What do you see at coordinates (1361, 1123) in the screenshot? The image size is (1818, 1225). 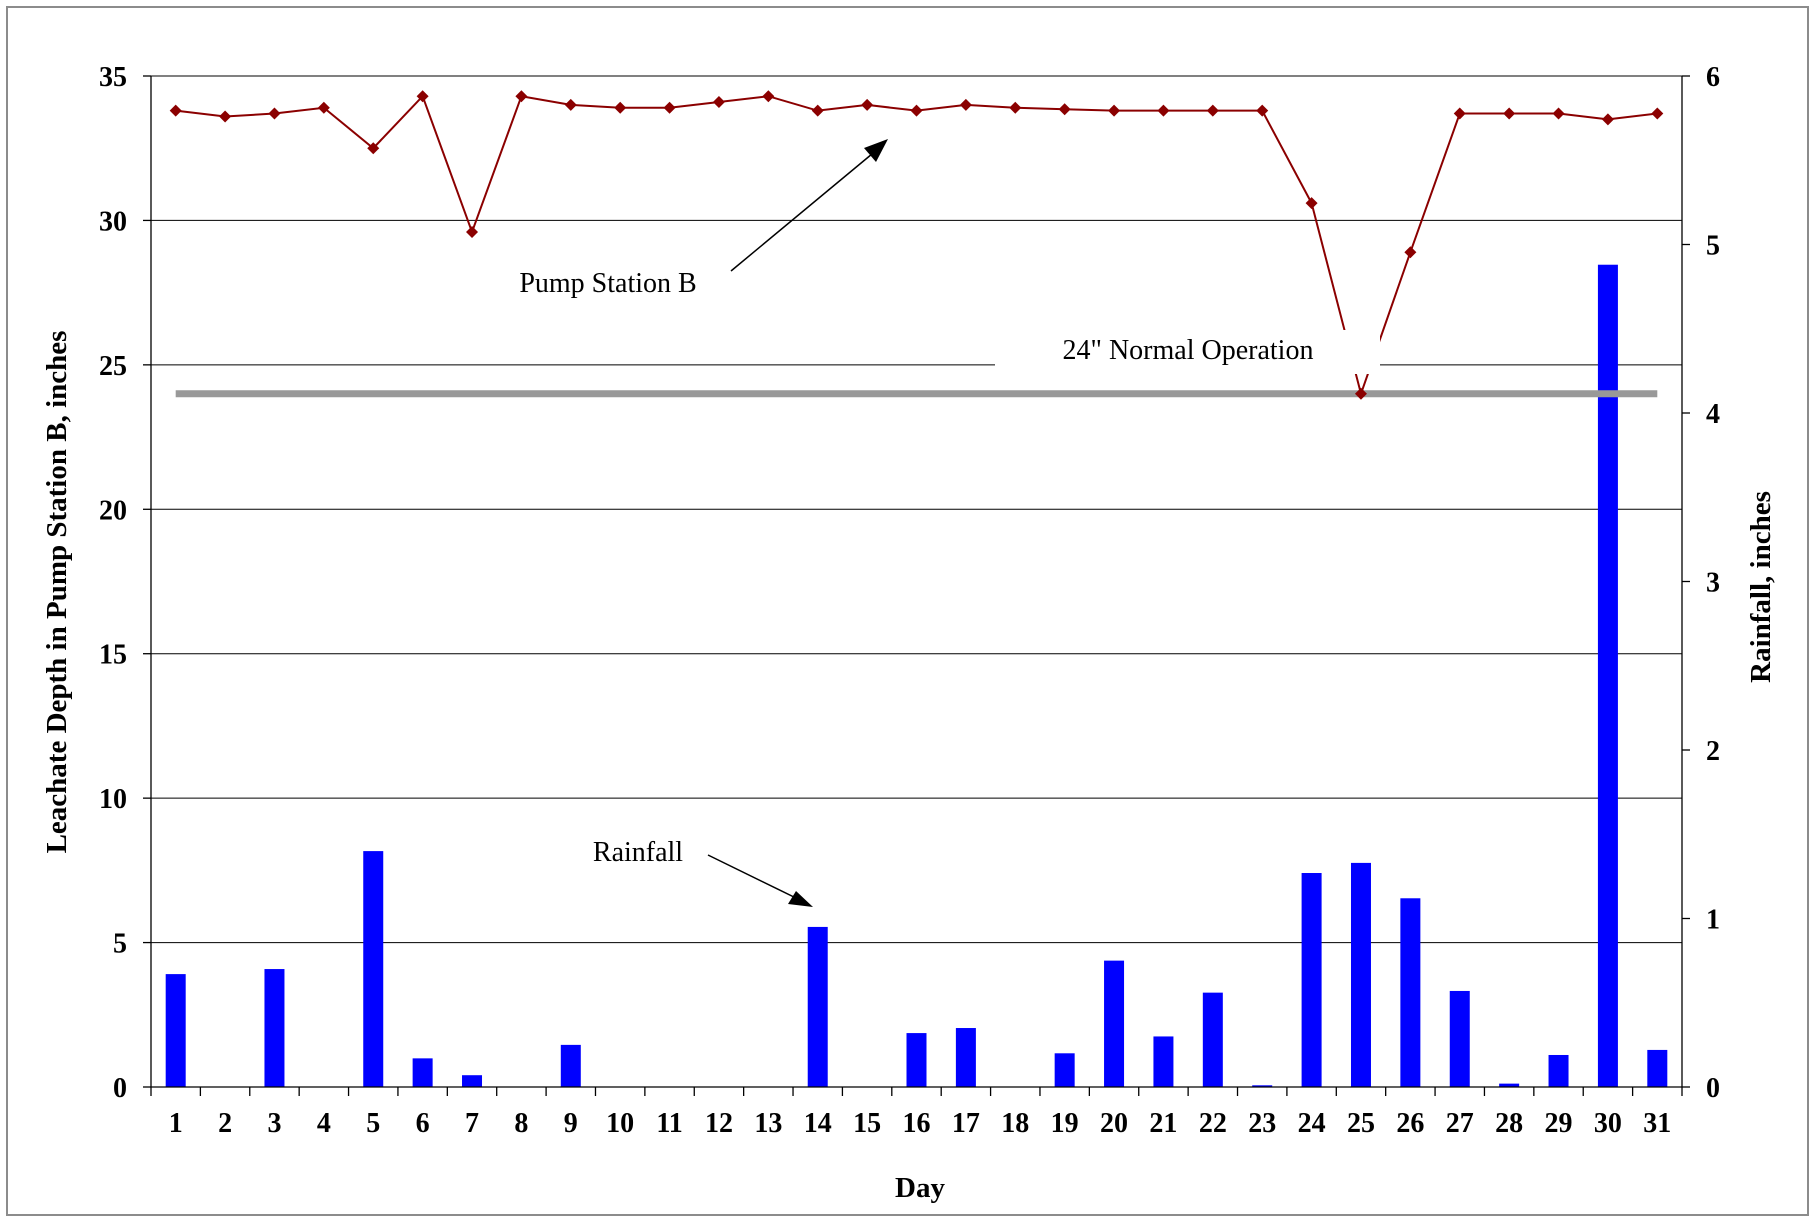 I see `x-tick-label: 25` at bounding box center [1361, 1123].